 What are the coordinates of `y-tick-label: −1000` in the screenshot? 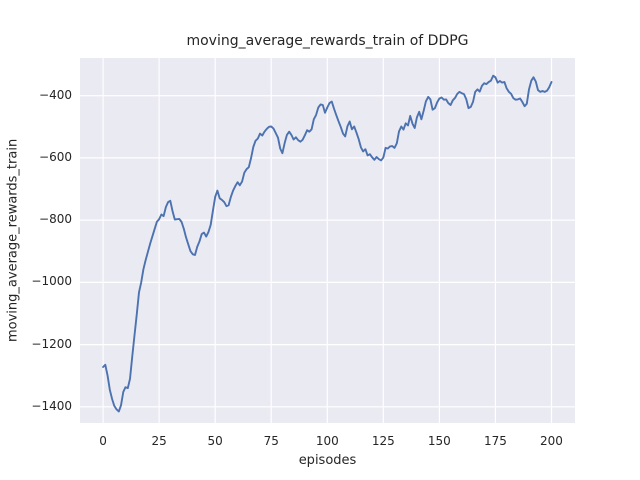 It's located at (51, 281).